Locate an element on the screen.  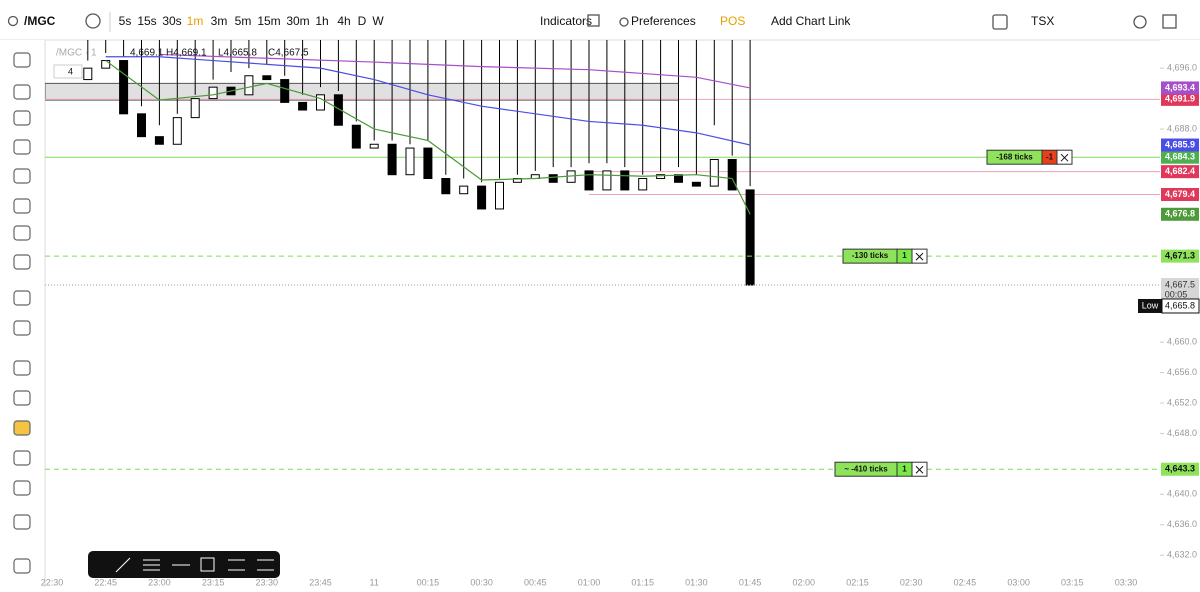
floating-icons is located at coordinates (194, 565).